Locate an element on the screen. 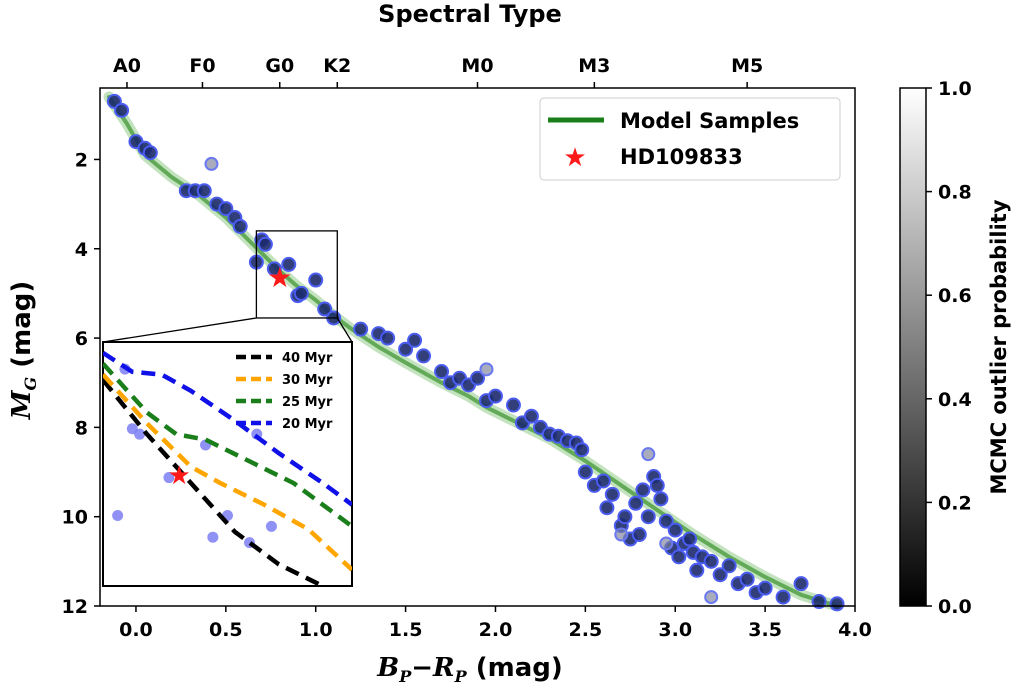 Image resolution: width=1016 pixels, height=692 pixels. legend-star-icon: ★ is located at coordinates (574, 158).